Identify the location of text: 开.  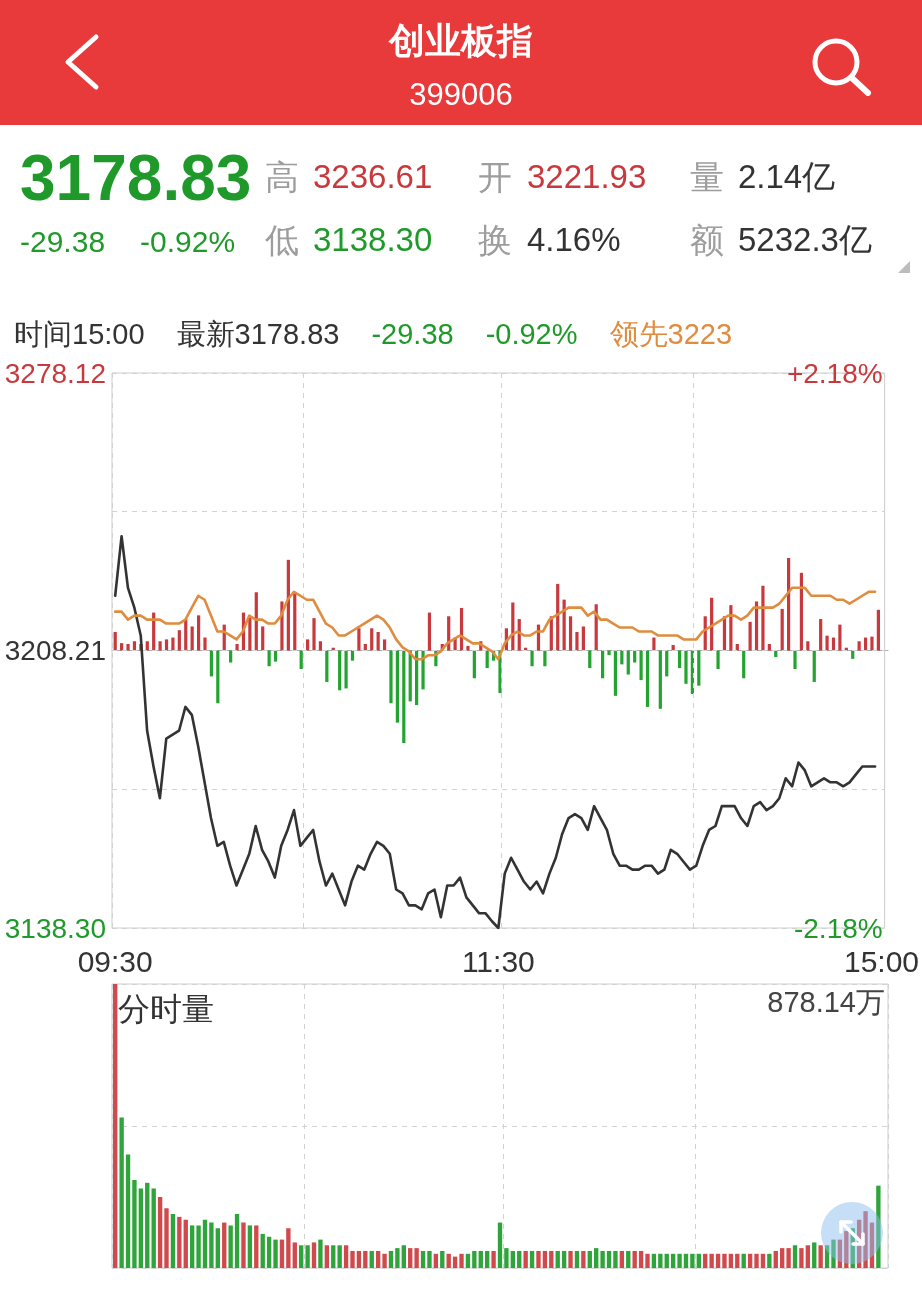
(495, 177).